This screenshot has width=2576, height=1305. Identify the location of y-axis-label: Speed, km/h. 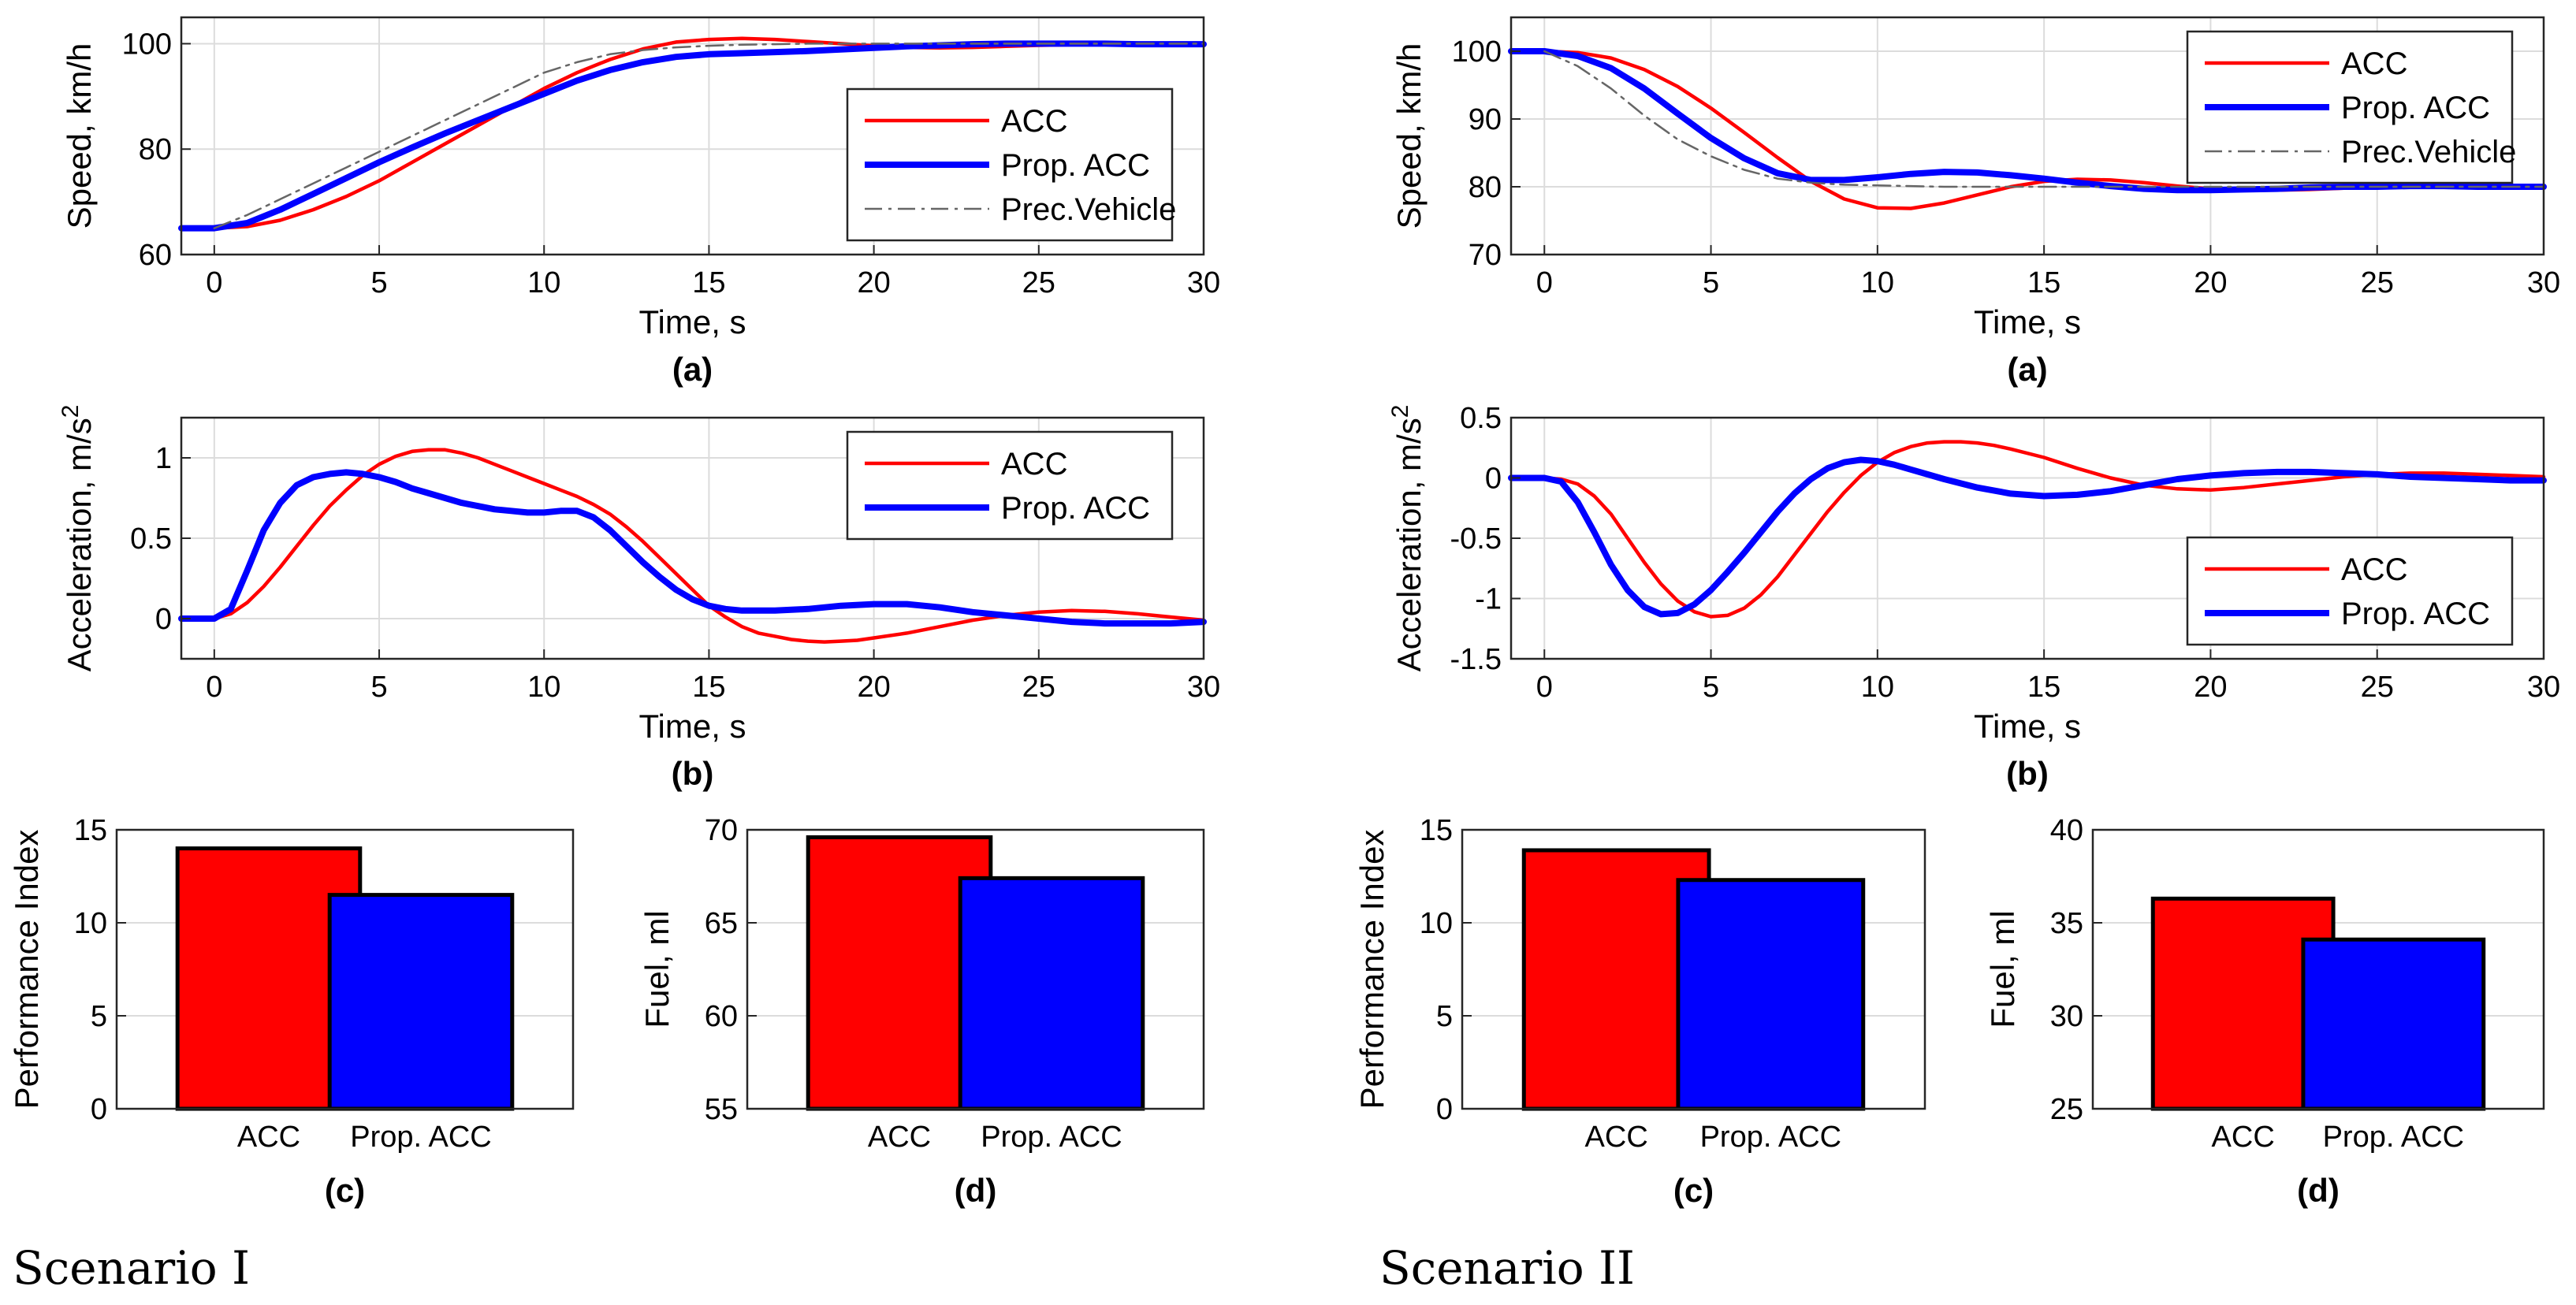
(1409, 136).